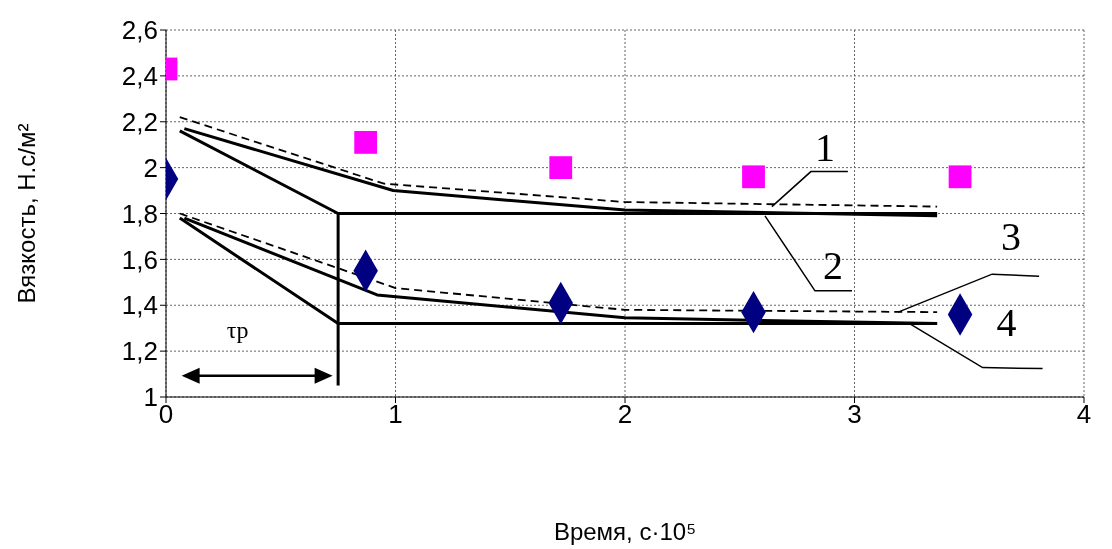  Describe the element at coordinates (150, 167) in the screenshot. I see `y-tick-label: 2` at that location.